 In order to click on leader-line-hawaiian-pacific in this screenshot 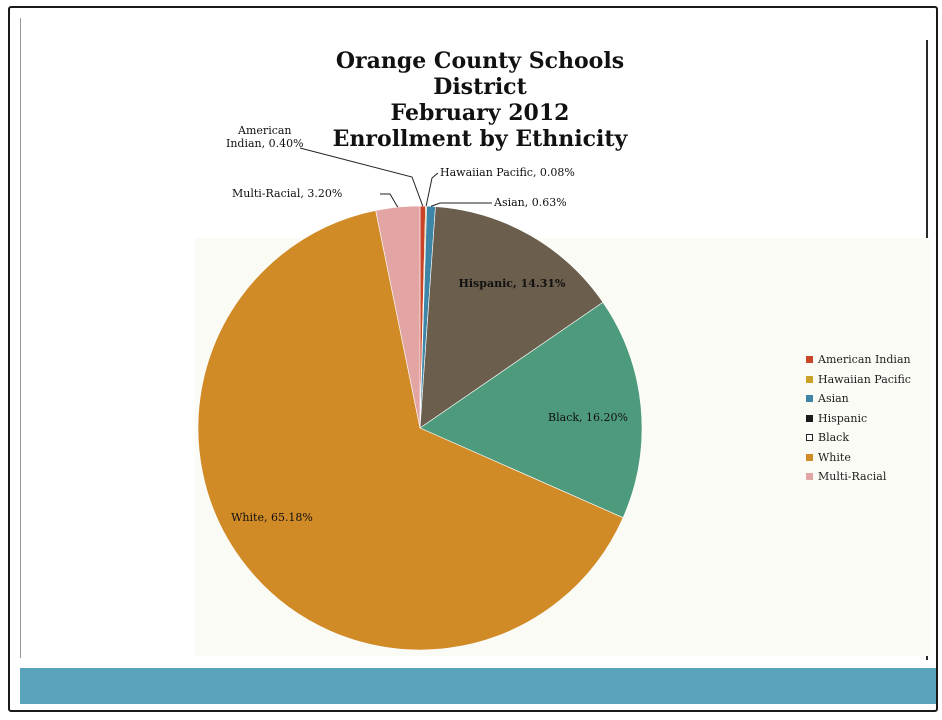, I will do `click(432, 189)`.